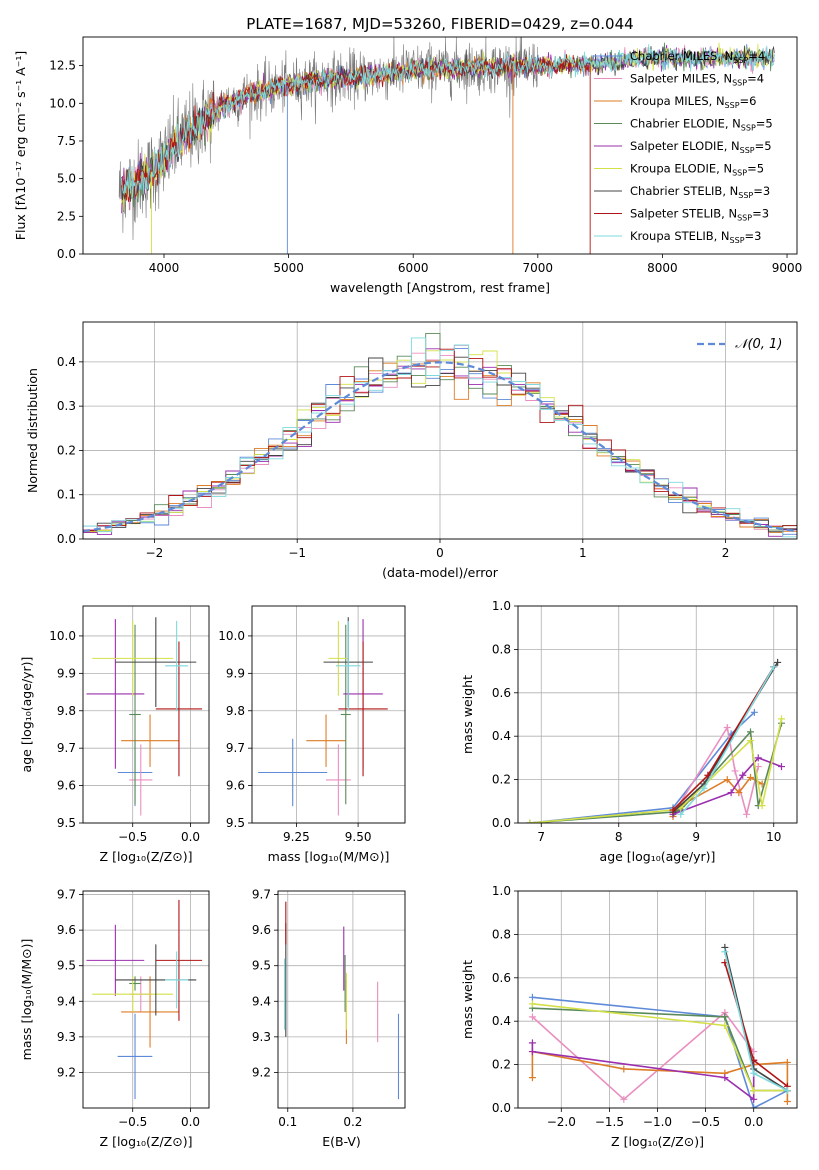 The height and width of the screenshot is (1170, 819). I want to click on weight_vs_Z-ytick-label: 0.6, so click(501, 978).